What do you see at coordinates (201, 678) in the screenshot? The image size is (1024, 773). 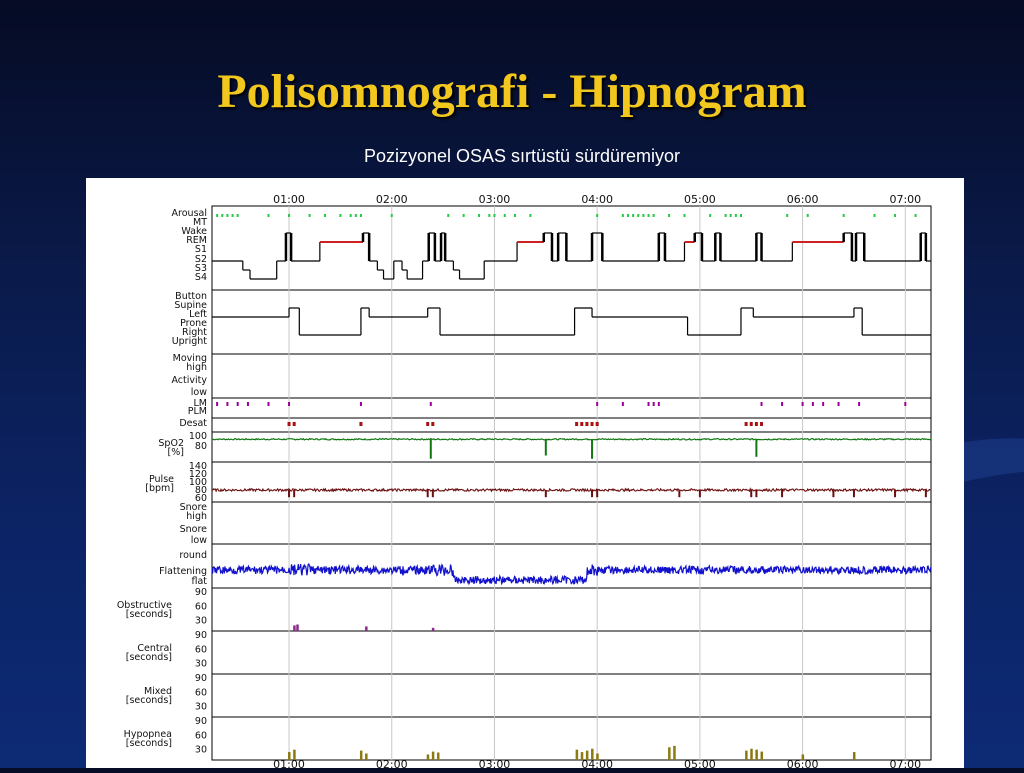 I see `mixed-tick-label: 90` at bounding box center [201, 678].